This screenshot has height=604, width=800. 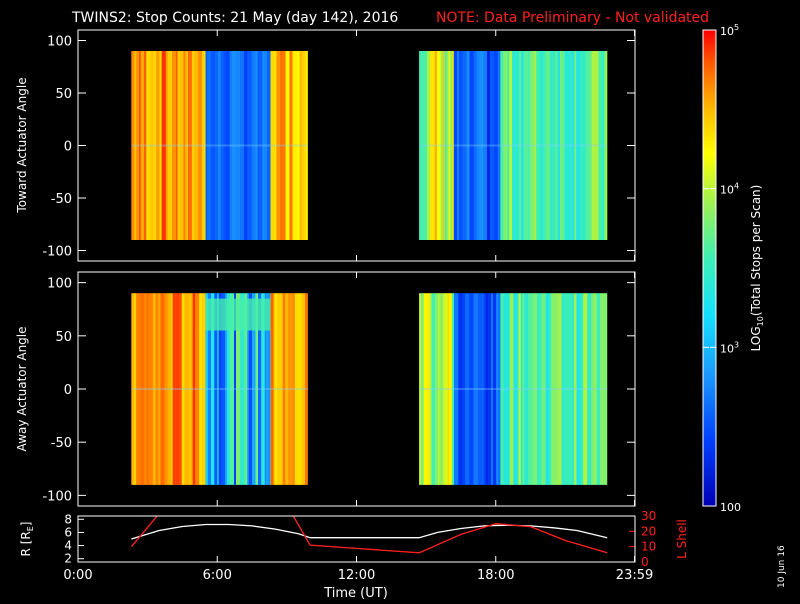 I want to click on right-y-tick-label: 30, so click(x=648, y=516).